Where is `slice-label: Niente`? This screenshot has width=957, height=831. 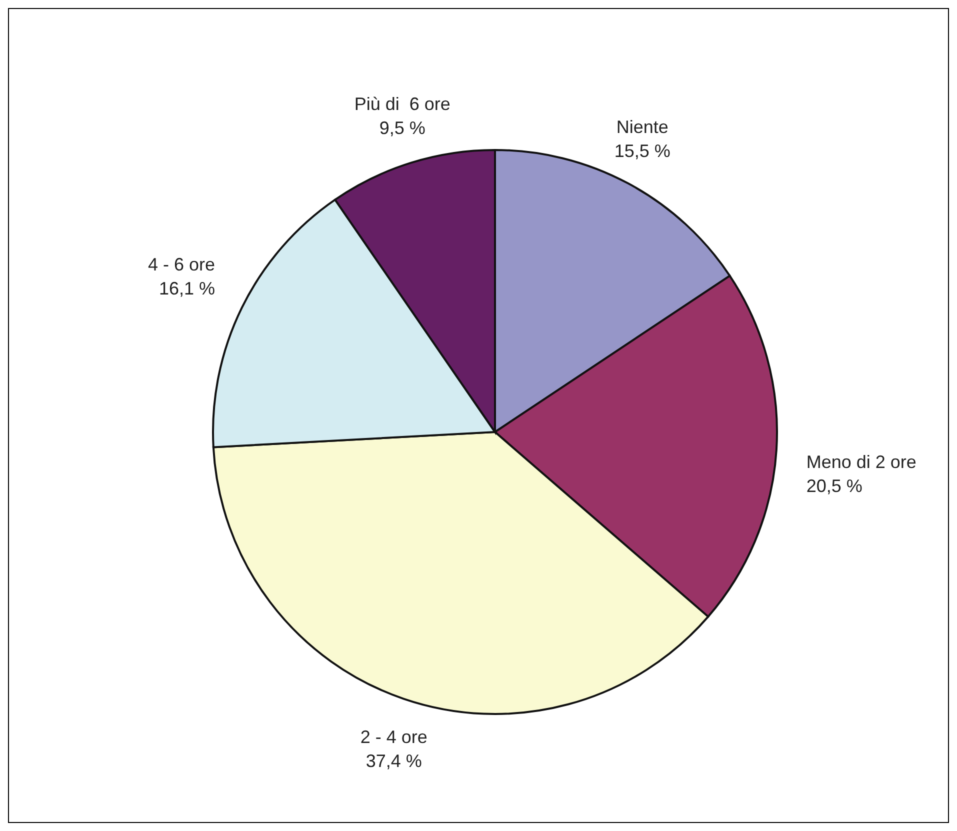
slice-label: Niente is located at coordinates (642, 126).